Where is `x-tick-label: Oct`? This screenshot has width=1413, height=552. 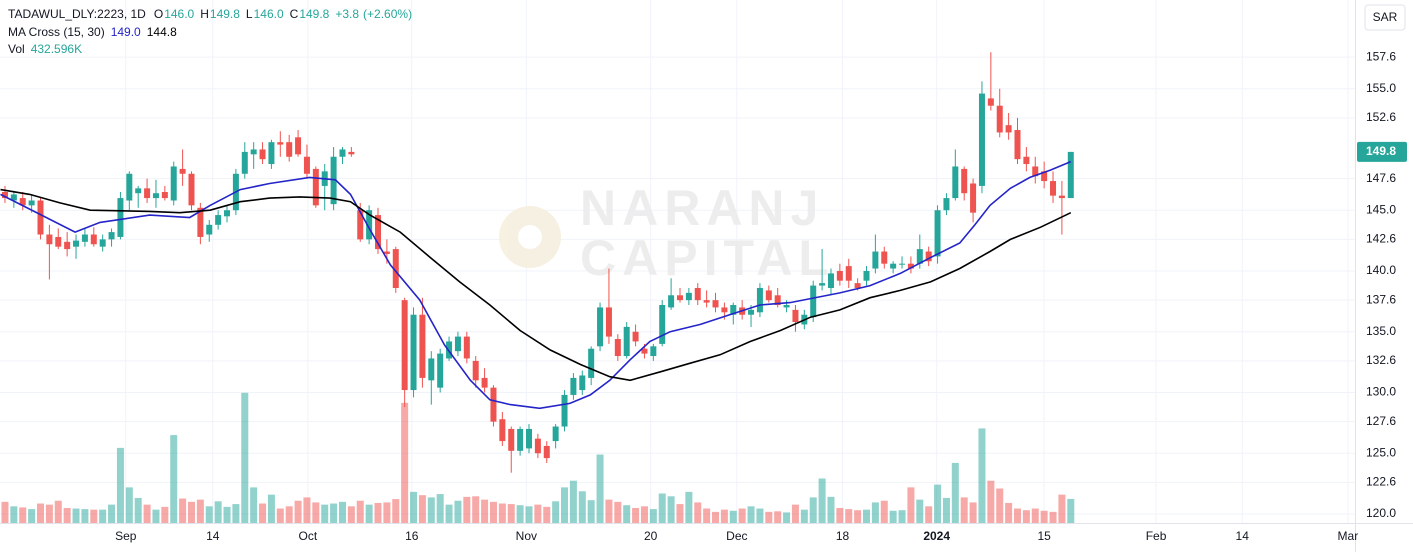 x-tick-label: Oct is located at coordinates (308, 536).